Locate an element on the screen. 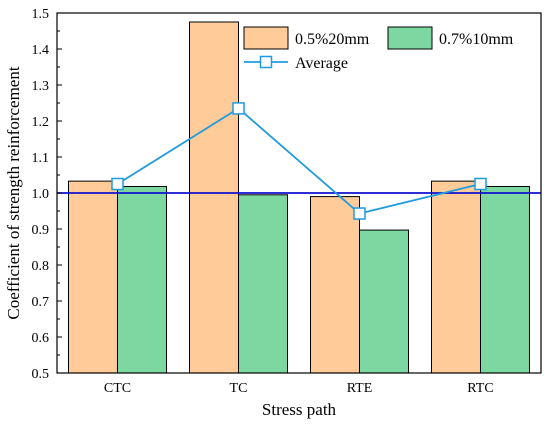  average-point-tc is located at coordinates (238, 108).